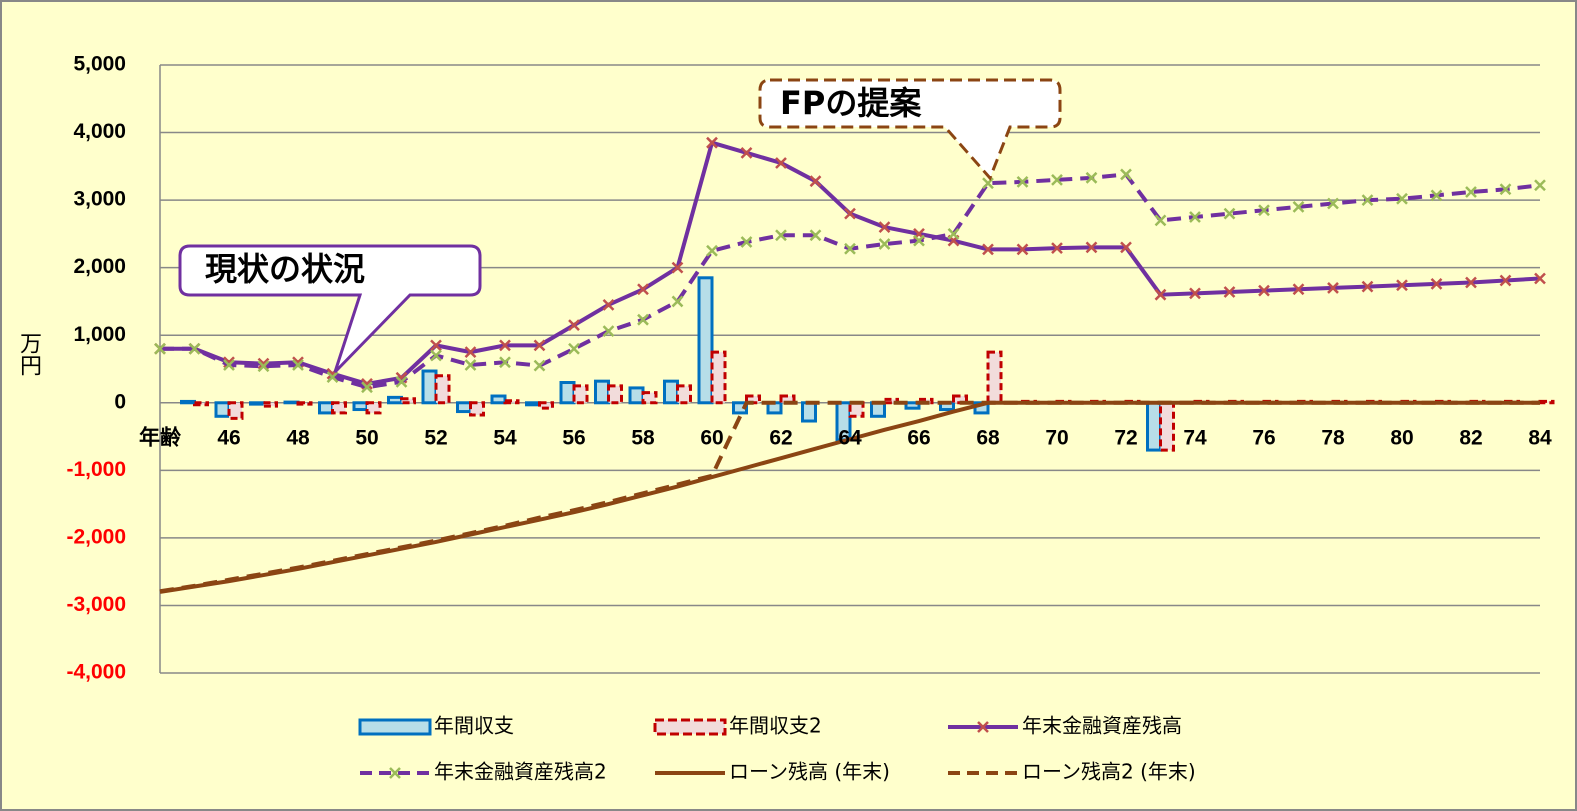 The width and height of the screenshot is (1577, 811). Describe the element at coordinates (1056, 437) in the screenshot. I see `x-tick-label: 70` at that location.